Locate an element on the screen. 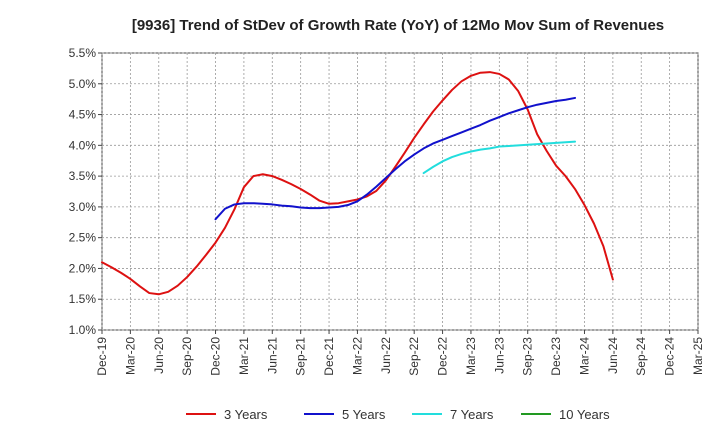 This screenshot has width=720, height=440. x-tick-label: Mar-25 is located at coordinates (698, 356).